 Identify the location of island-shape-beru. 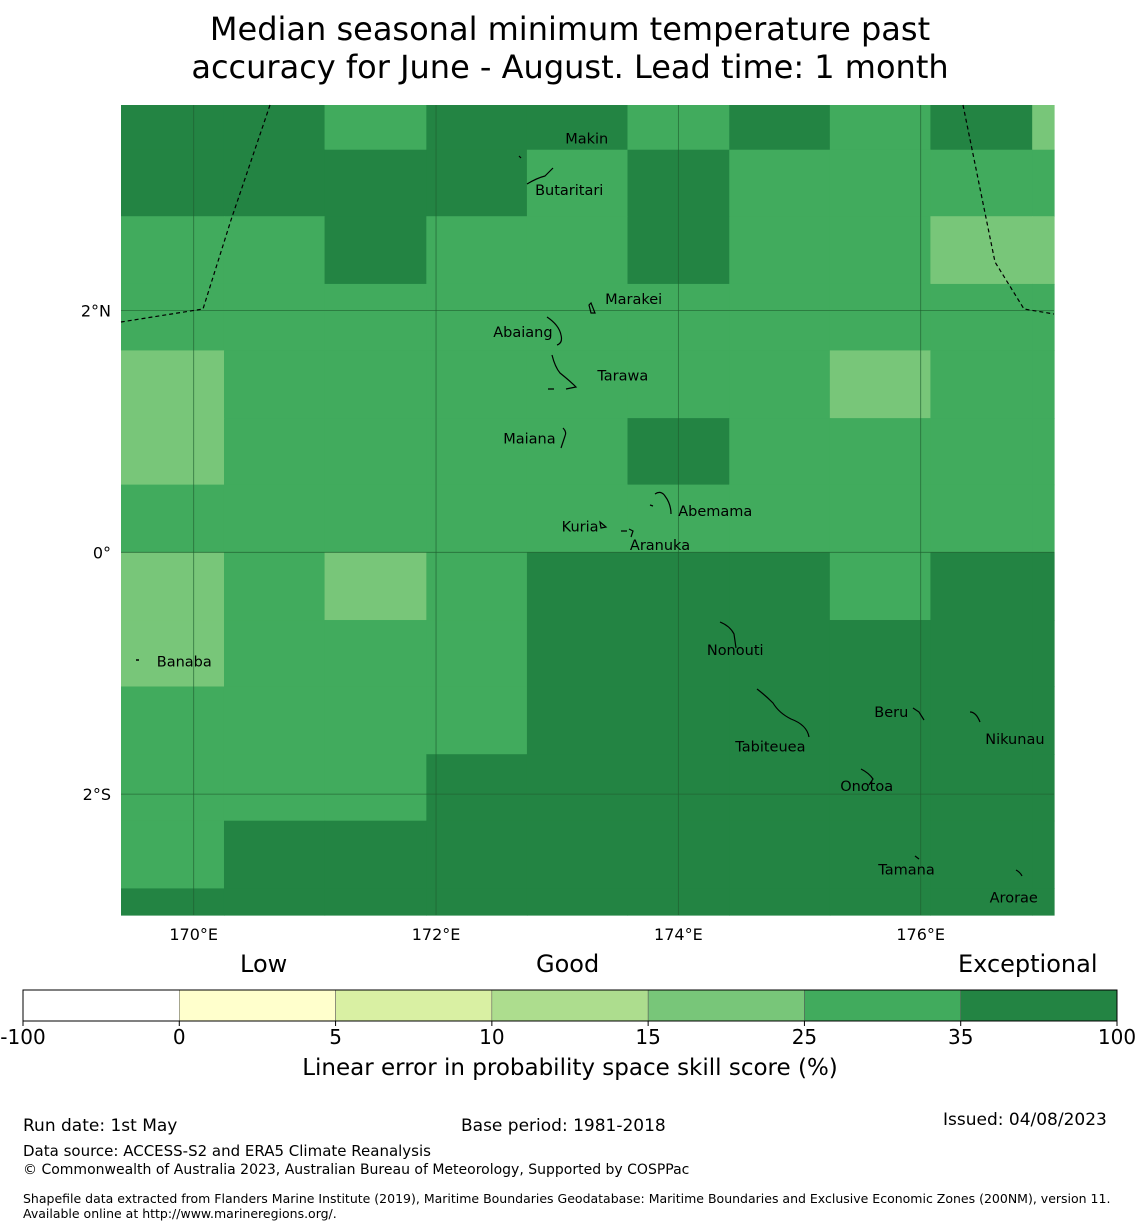
(918, 714).